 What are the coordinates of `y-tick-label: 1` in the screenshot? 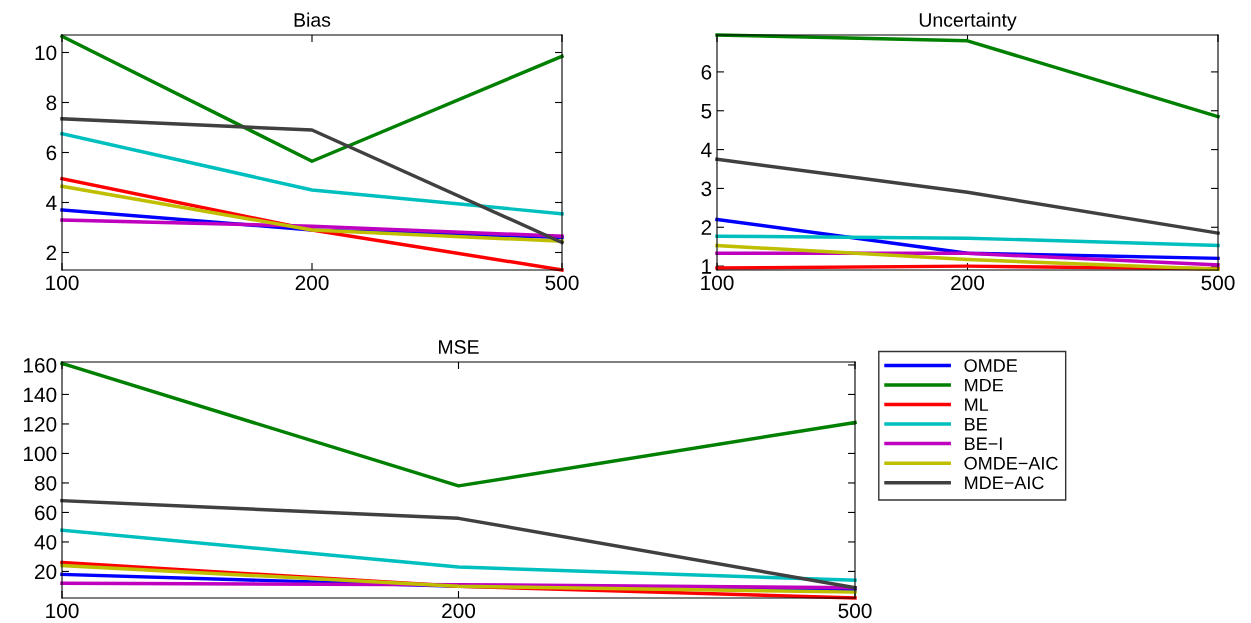 It's located at (707, 266).